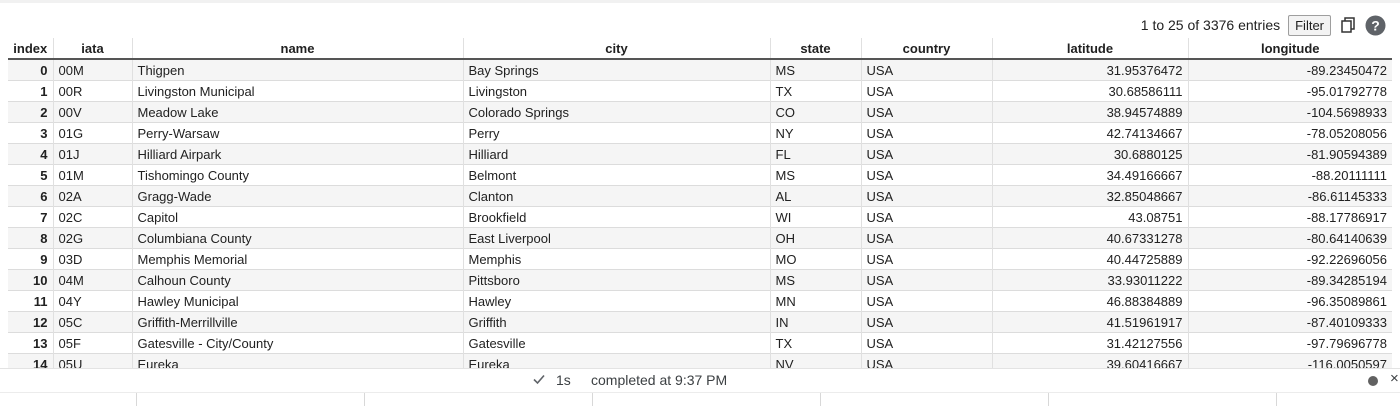 Image resolution: width=1400 pixels, height=406 pixels. What do you see at coordinates (92, 360) in the screenshot?
I see `cell-iata: 05U` at bounding box center [92, 360].